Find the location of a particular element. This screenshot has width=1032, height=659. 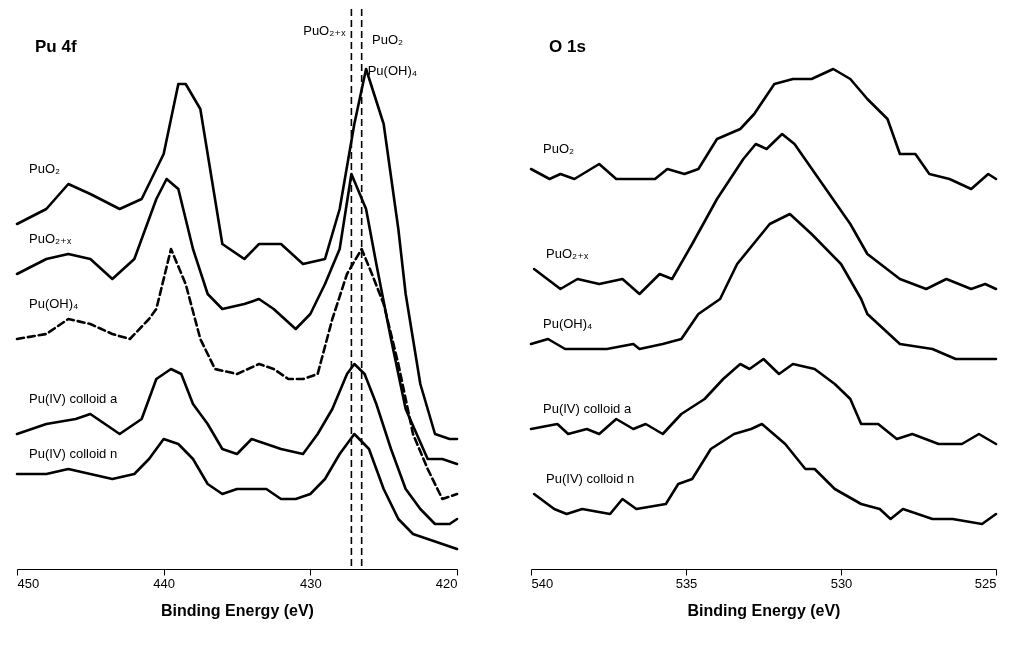

chart-title: O 1s is located at coordinates (567, 46).